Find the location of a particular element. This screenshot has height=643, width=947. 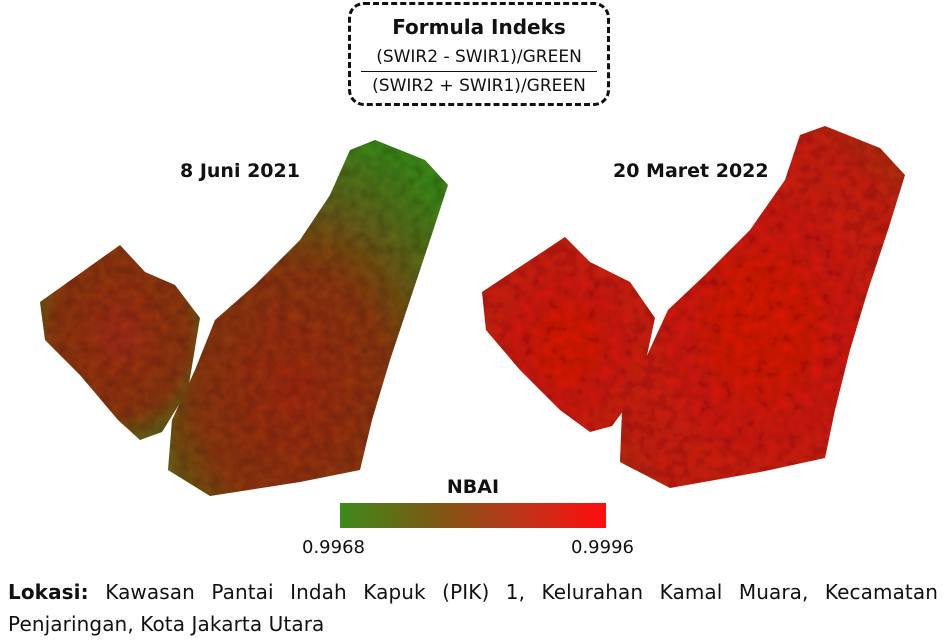

formula-numerator: (SWIR2 - SWIR1)/GREEN is located at coordinates (479, 57).